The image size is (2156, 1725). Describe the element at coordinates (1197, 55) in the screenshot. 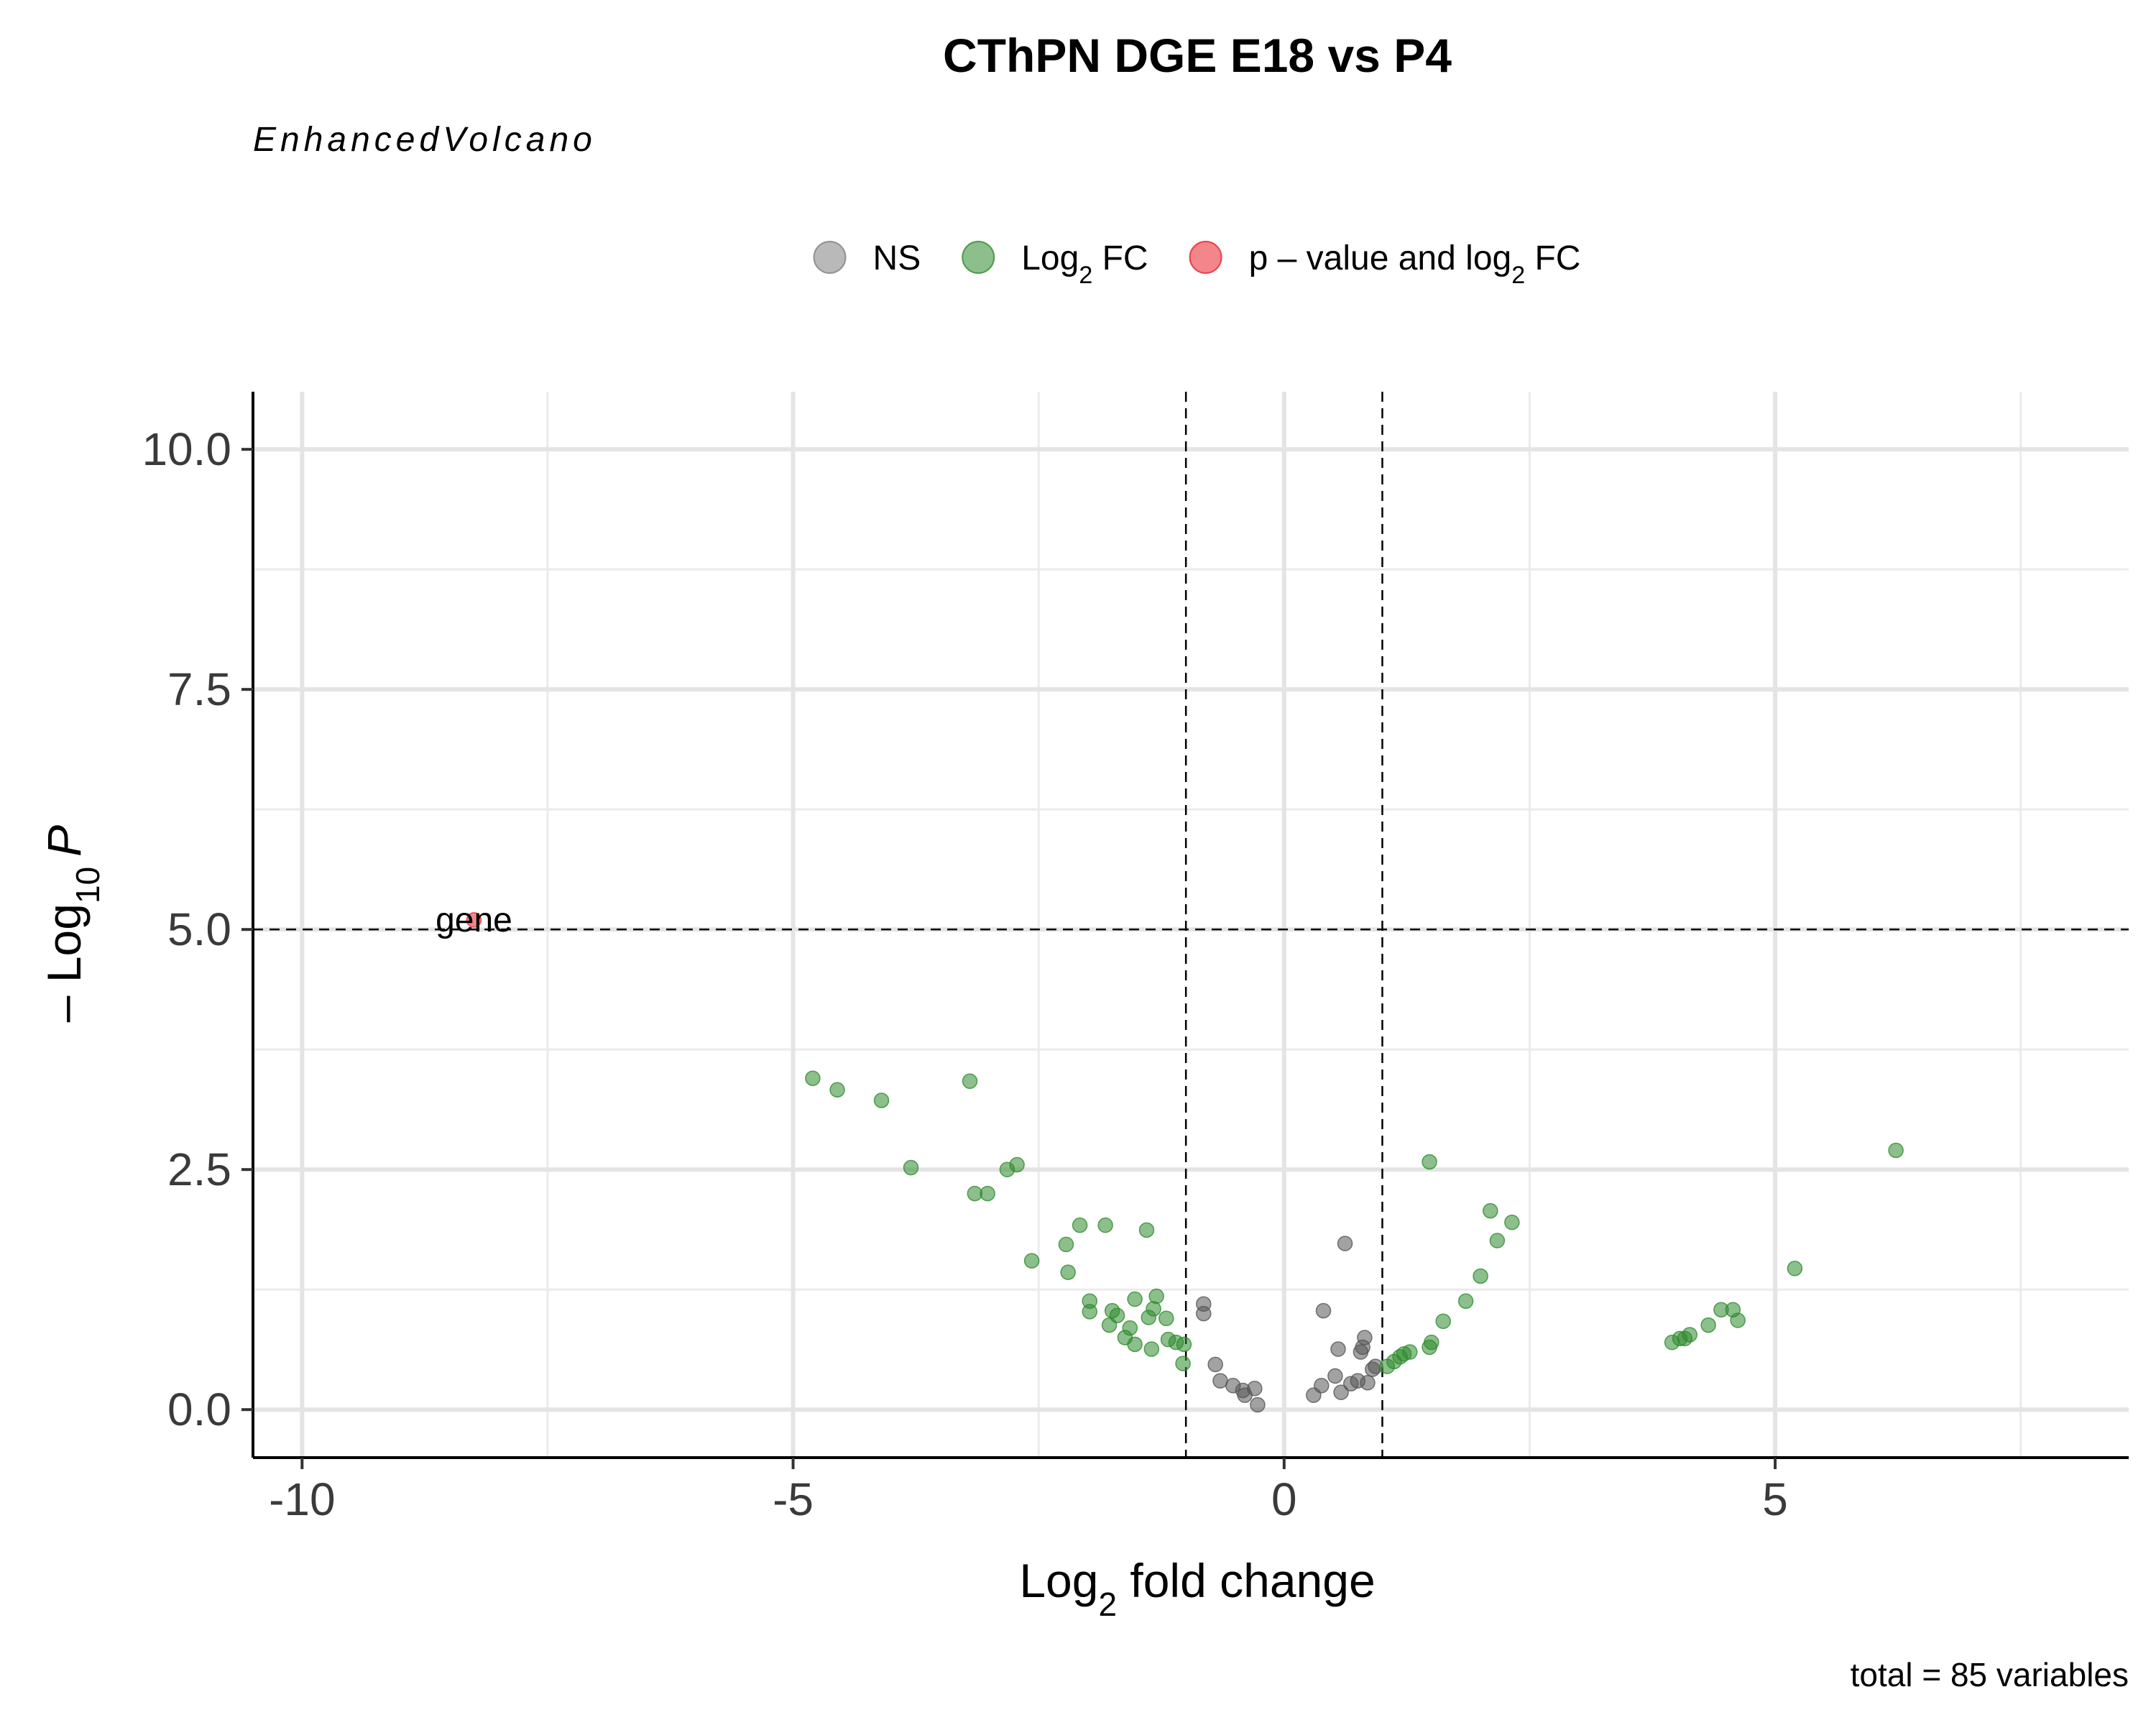

I see `chart-title: CThPN DGE E18 vs P4` at that location.